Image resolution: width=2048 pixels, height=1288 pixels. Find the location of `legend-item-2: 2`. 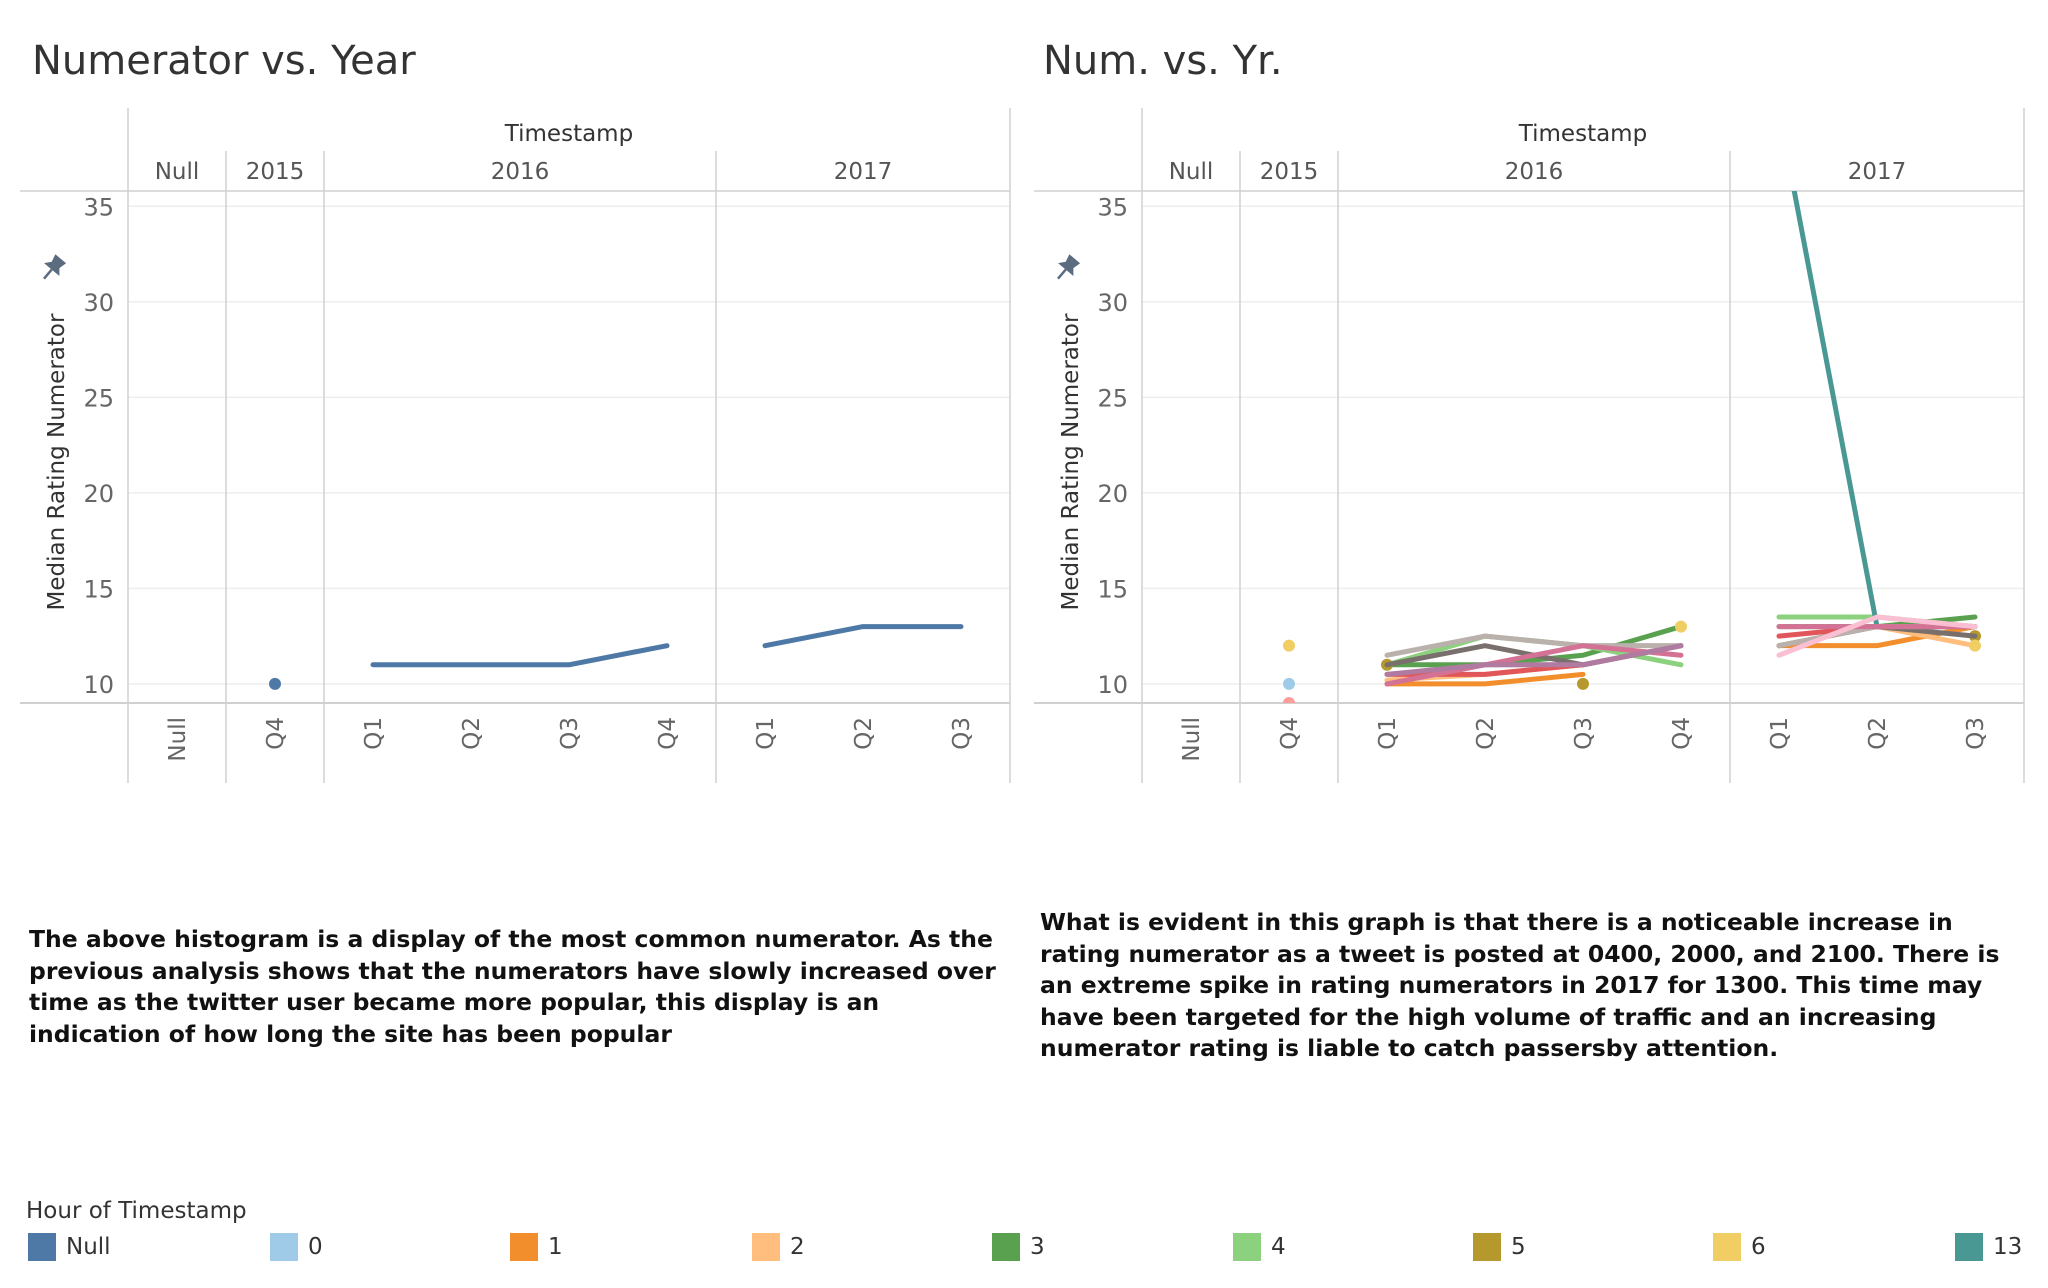

legend-item-2: 2 is located at coordinates (778, 1247).